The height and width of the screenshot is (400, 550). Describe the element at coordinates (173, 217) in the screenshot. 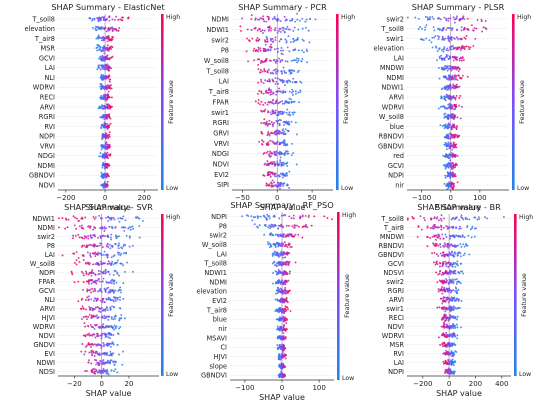

I see `colorbar-high-label: High` at that location.